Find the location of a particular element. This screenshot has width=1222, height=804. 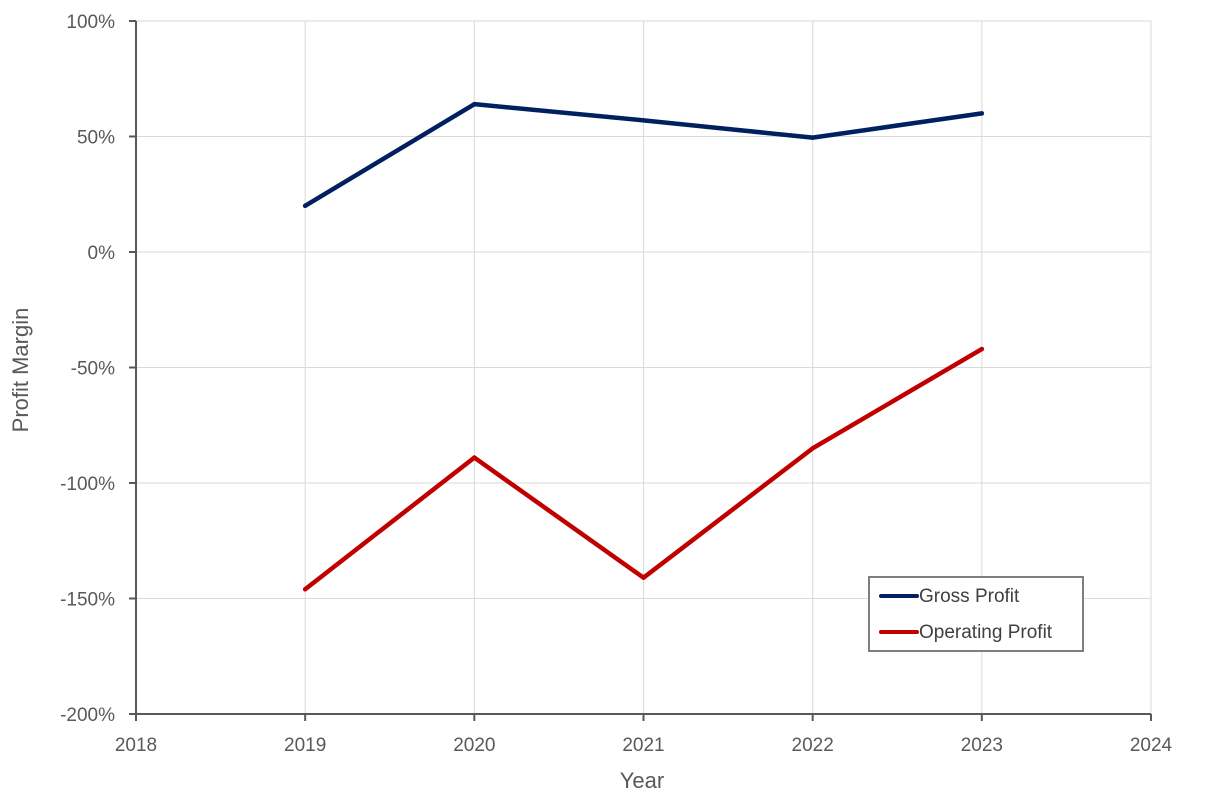

legend-box is located at coordinates (976, 614).